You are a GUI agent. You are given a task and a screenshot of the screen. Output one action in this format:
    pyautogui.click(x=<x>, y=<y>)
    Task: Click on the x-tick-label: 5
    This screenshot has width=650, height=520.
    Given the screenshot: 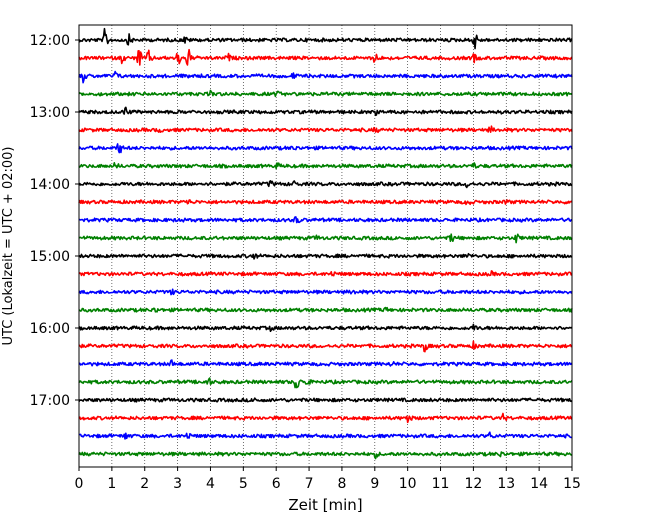 What is the action you would take?
    pyautogui.click(x=243, y=484)
    